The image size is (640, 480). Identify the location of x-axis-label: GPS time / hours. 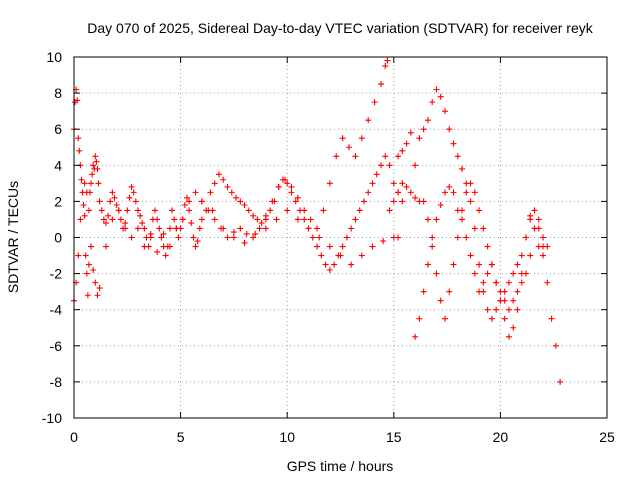
(340, 466).